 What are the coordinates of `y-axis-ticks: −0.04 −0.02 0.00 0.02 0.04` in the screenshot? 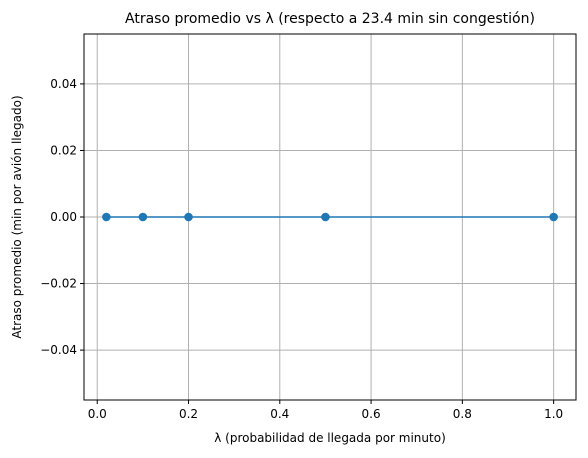 It's located at (62, 217).